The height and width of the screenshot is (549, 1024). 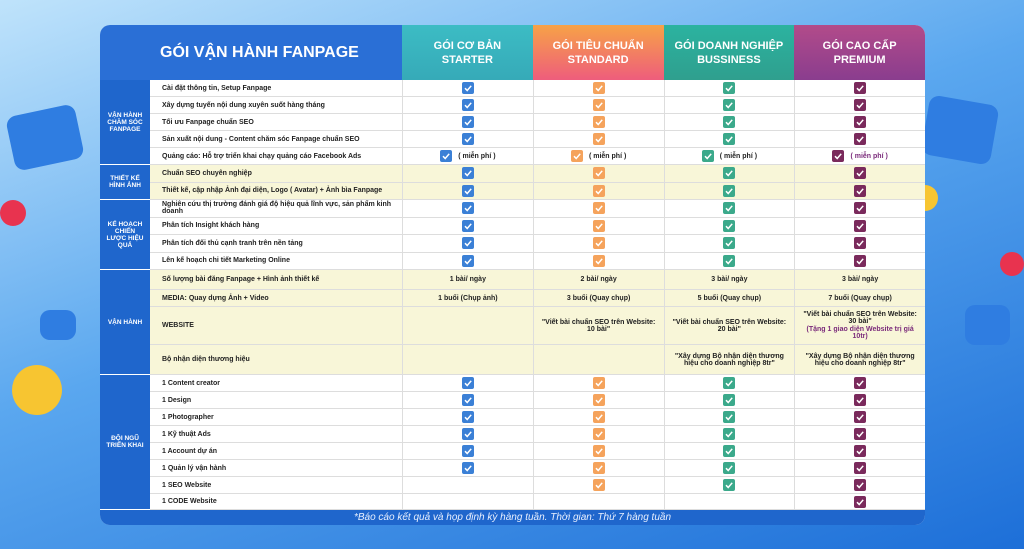 What do you see at coordinates (276, 261) in the screenshot?
I see `feature-label: Lên kế hoạch chi tiết Marketing Online` at bounding box center [276, 261].